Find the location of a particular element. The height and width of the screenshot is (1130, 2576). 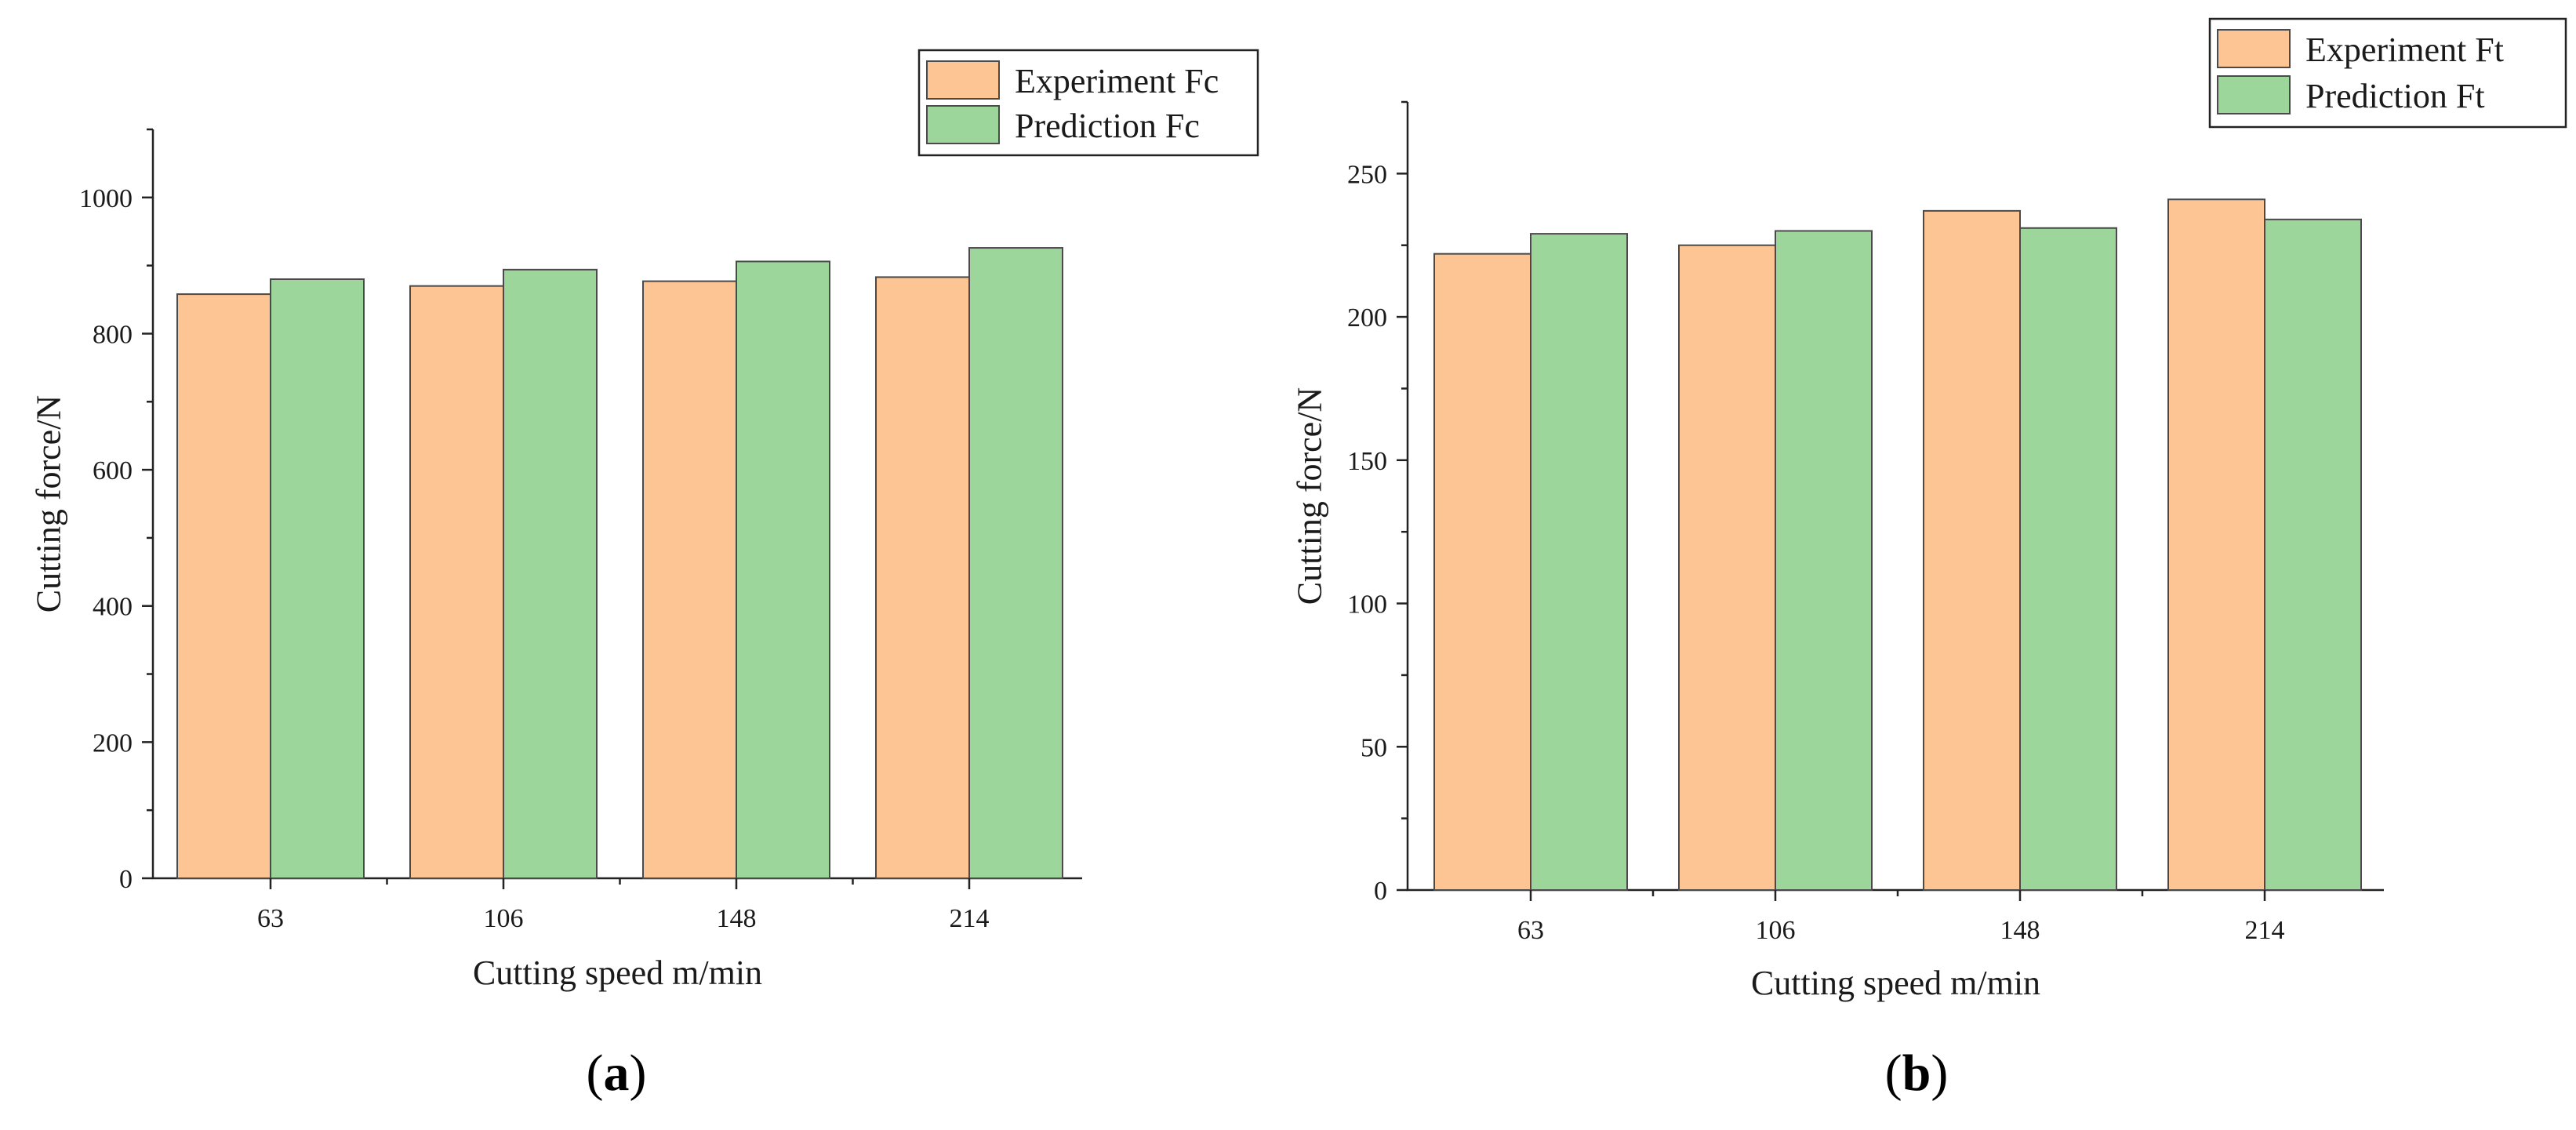

panel-caption: (b) is located at coordinates (1917, 1073).